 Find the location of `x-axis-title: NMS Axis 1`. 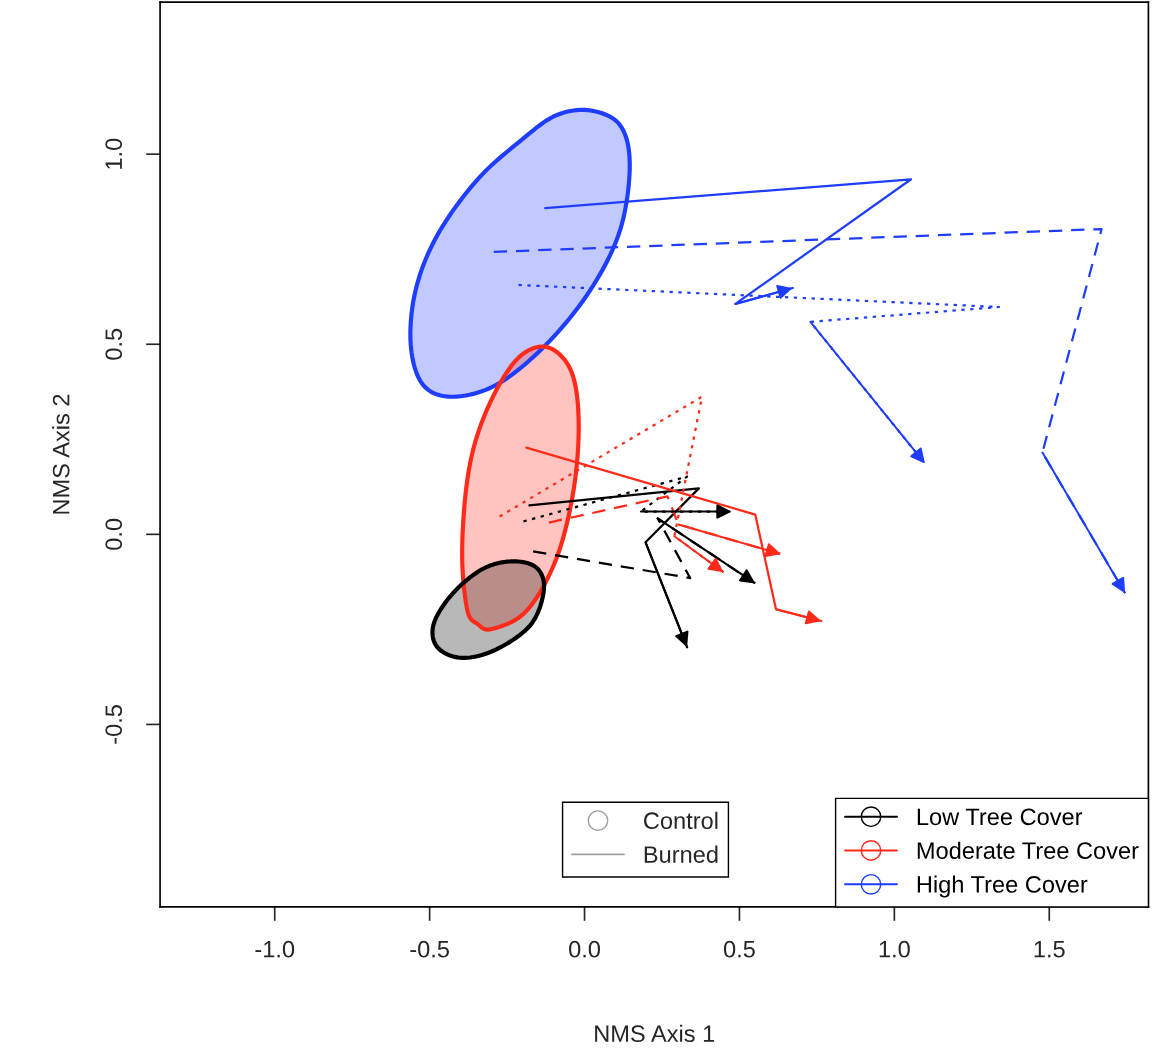

x-axis-title: NMS Axis 1 is located at coordinates (655, 1033).